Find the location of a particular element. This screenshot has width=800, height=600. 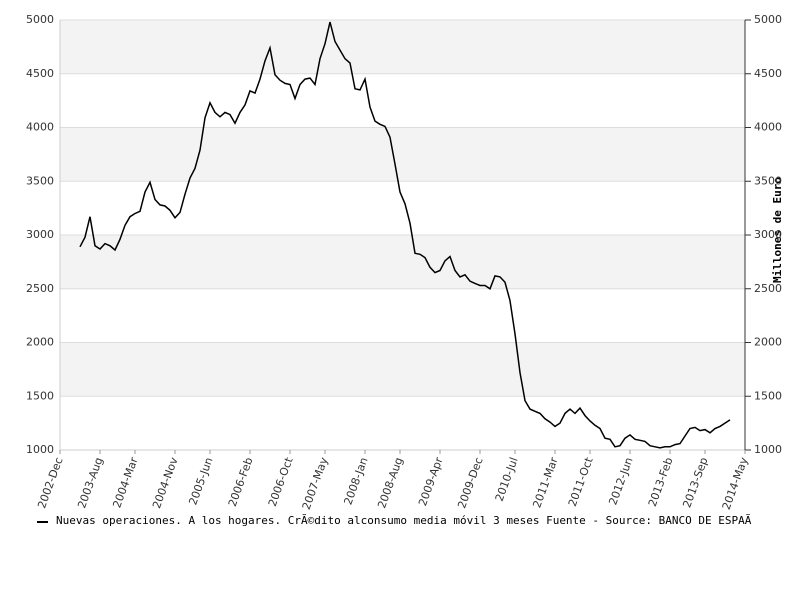

x-tick-label: 2005-Jun is located at coordinates (200, 481).